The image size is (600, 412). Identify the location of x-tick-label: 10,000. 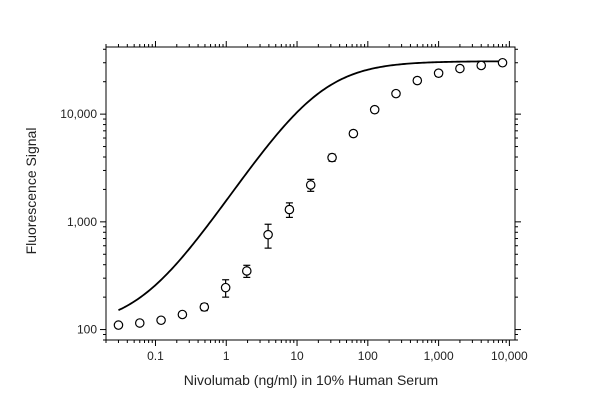
(509, 356).